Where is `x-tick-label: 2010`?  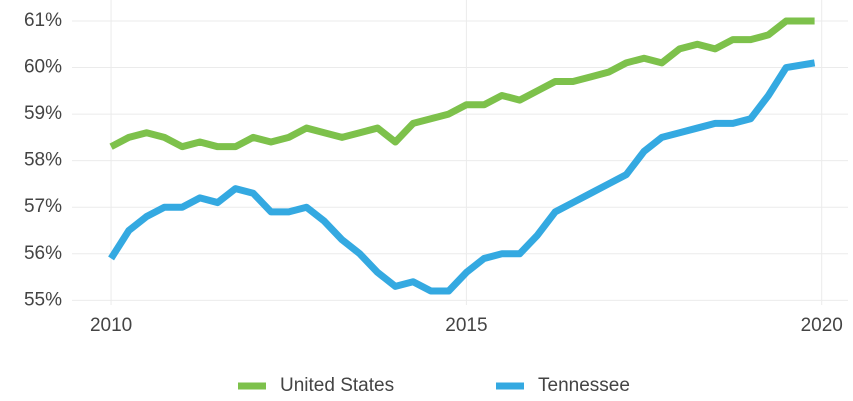
x-tick-label: 2010 is located at coordinates (111, 325).